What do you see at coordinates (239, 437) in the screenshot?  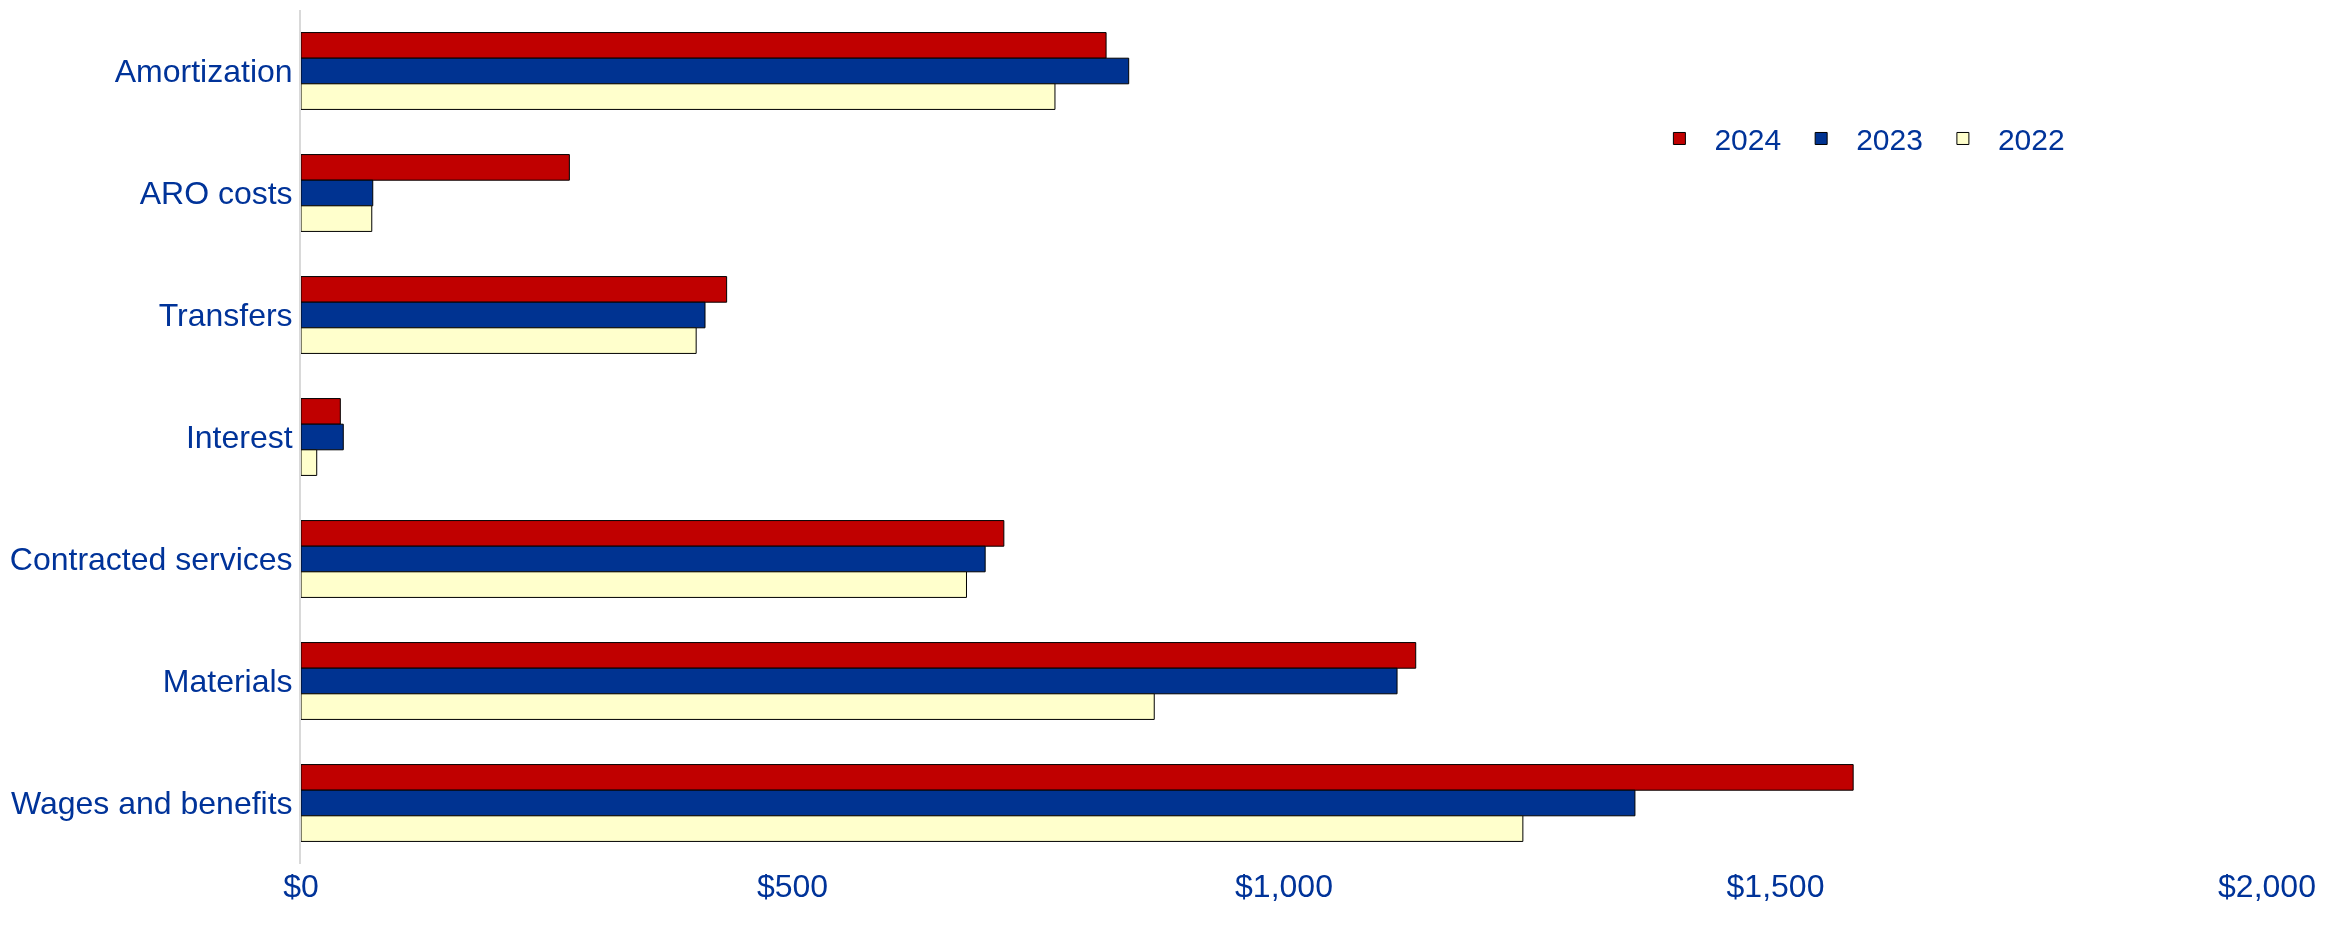 I see `y-tick-label: Interest` at bounding box center [239, 437].